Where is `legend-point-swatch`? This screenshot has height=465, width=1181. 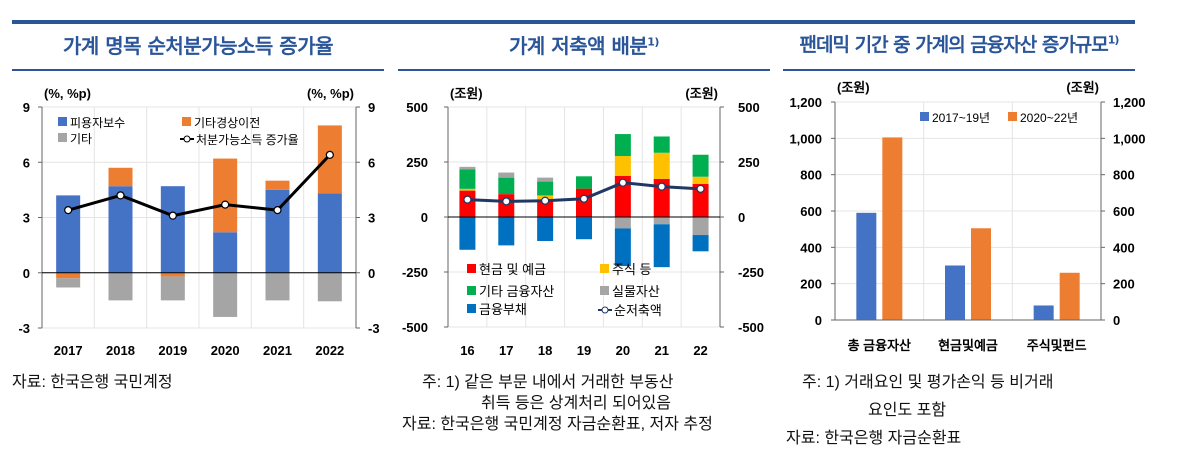 legend-point-swatch is located at coordinates (605, 310).